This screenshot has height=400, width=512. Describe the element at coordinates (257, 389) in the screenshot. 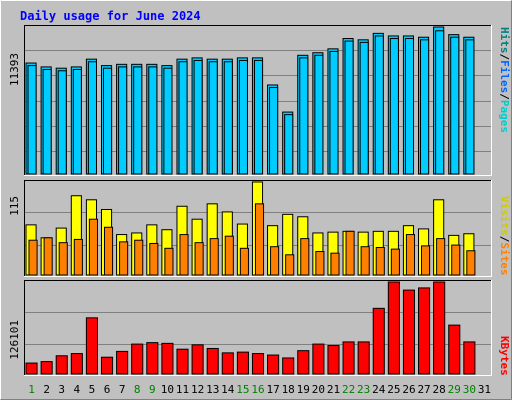

I see `day-label: 16` at that location.